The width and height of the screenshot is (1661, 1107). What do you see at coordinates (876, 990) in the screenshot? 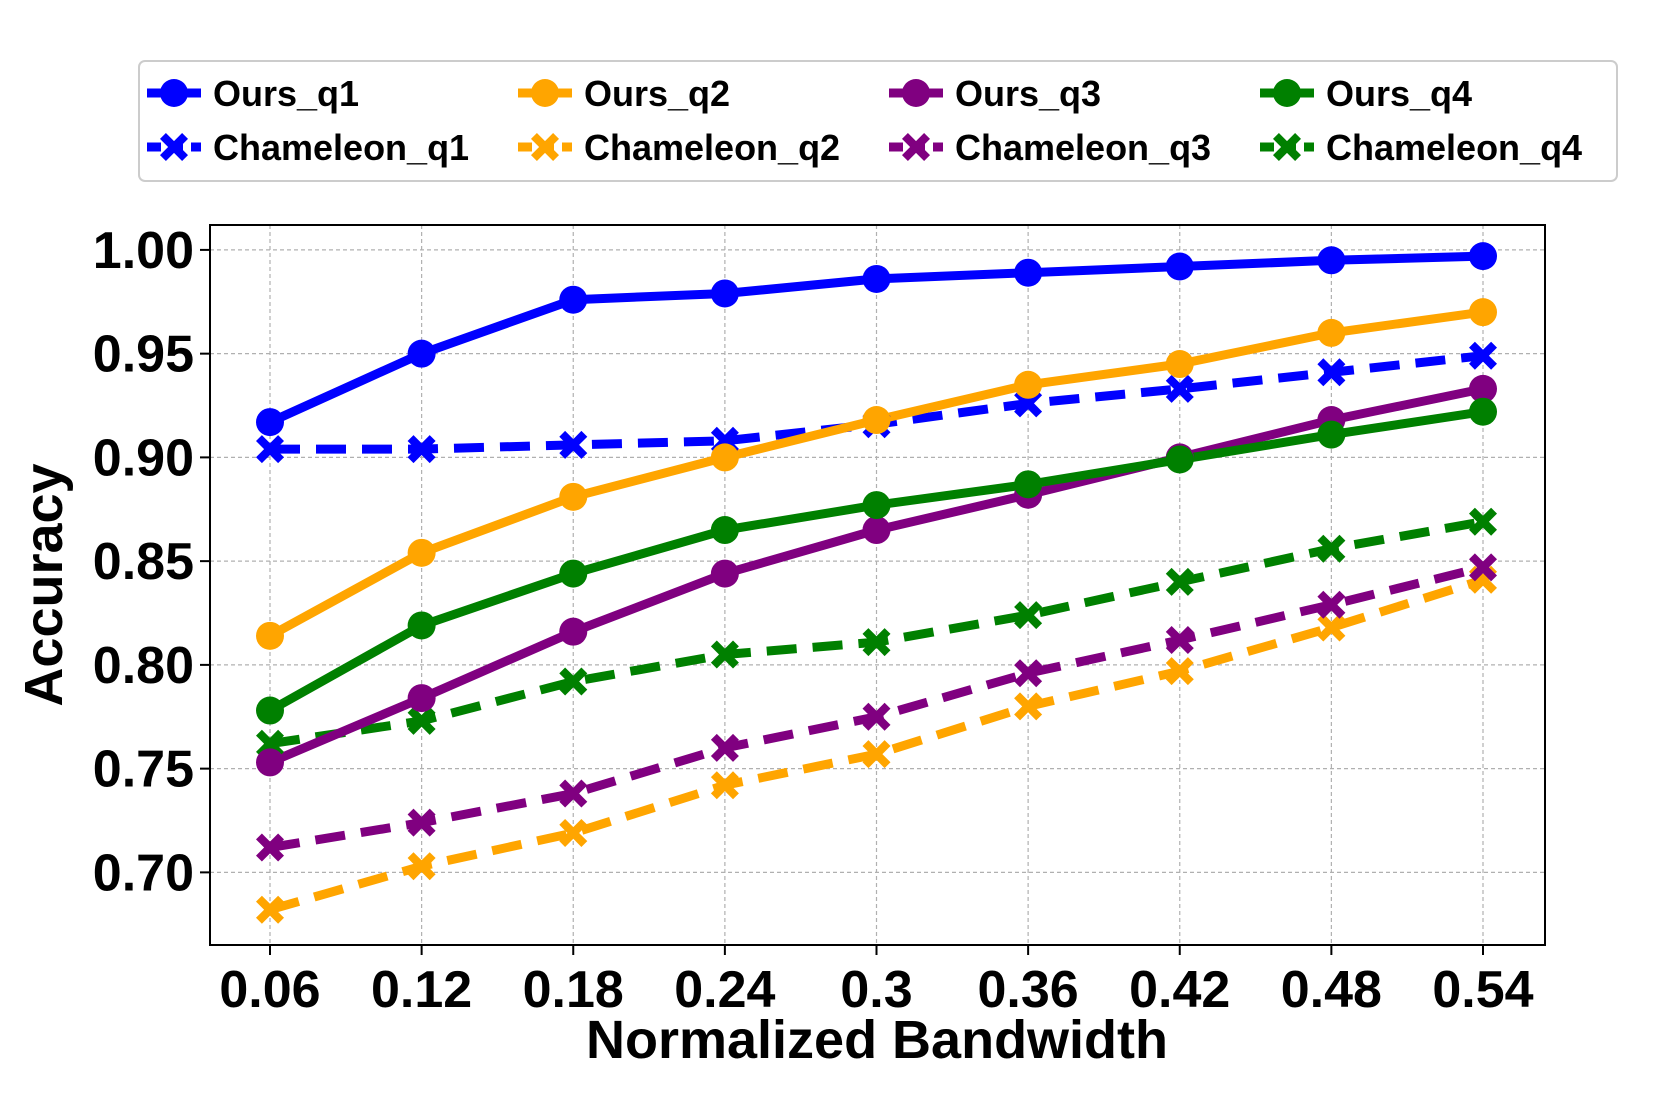
I see `x-tick-label: 0.3` at bounding box center [876, 990].